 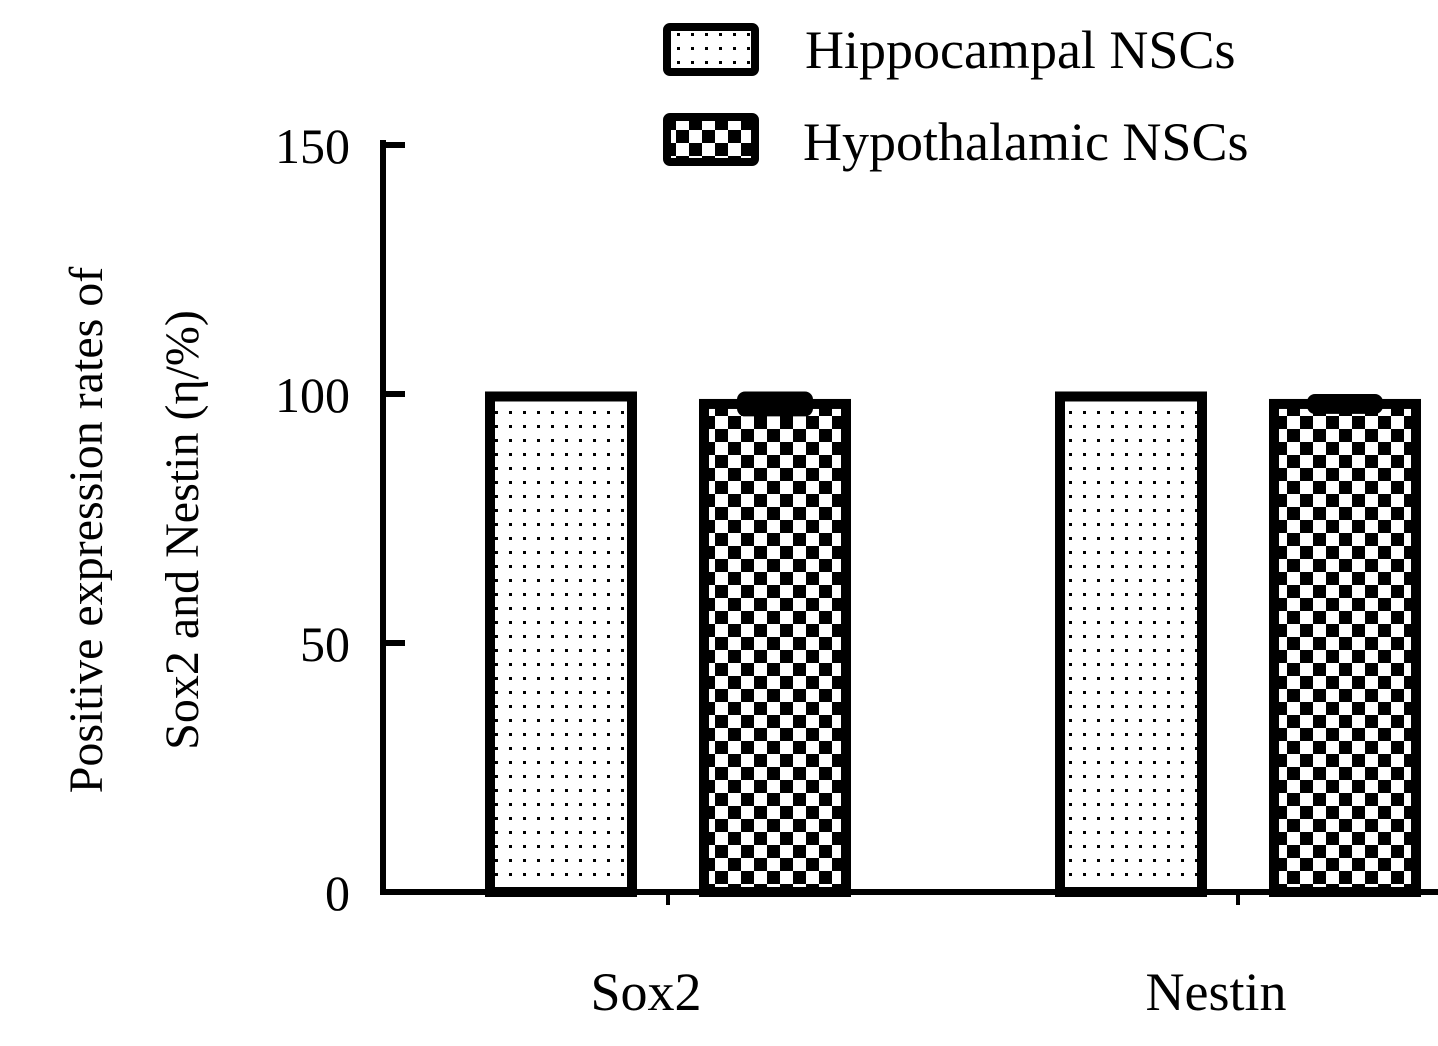 I want to click on category-labels: Sox2 Nestin, so click(x=938, y=992).